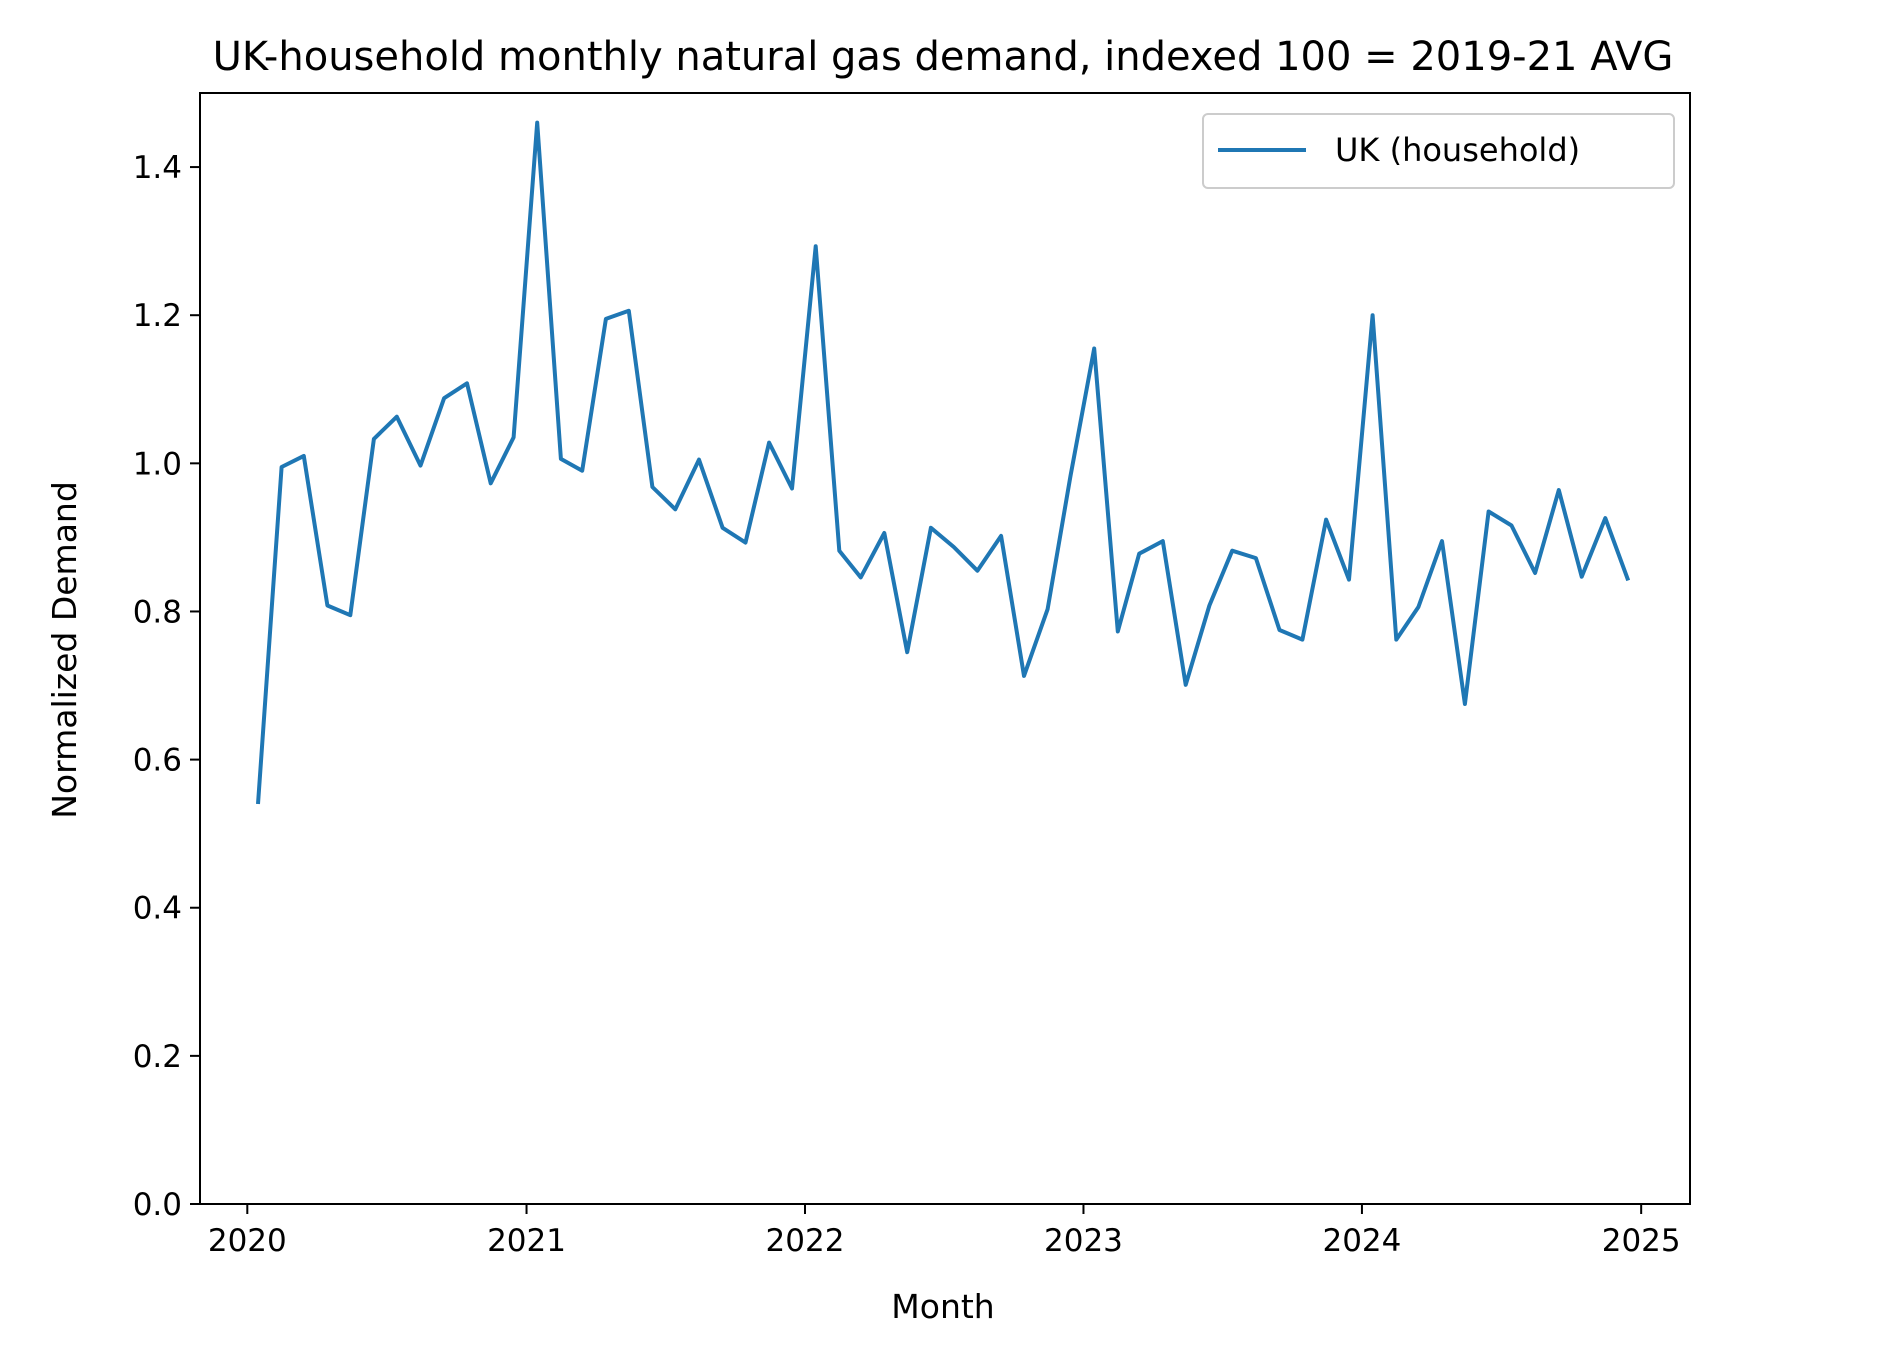 This screenshot has height=1357, width=1887. What do you see at coordinates (247, 1241) in the screenshot?
I see `x-tick-label-0: 2020` at bounding box center [247, 1241].